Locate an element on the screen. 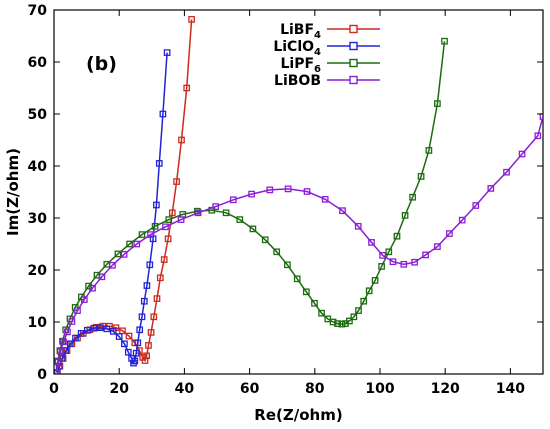 This screenshot has width=550, height=429. y-tick-label: 10 is located at coordinates (38, 323).